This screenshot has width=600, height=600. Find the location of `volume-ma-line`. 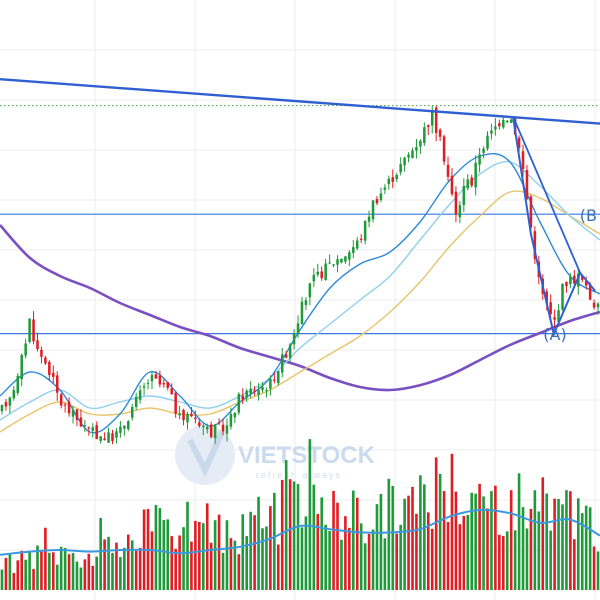

volume-ma-line is located at coordinates (300, 532).